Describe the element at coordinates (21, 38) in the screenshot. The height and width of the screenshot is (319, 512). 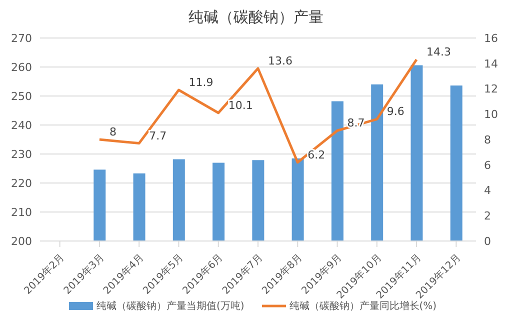
I see `y-tick-label: 270` at that location.